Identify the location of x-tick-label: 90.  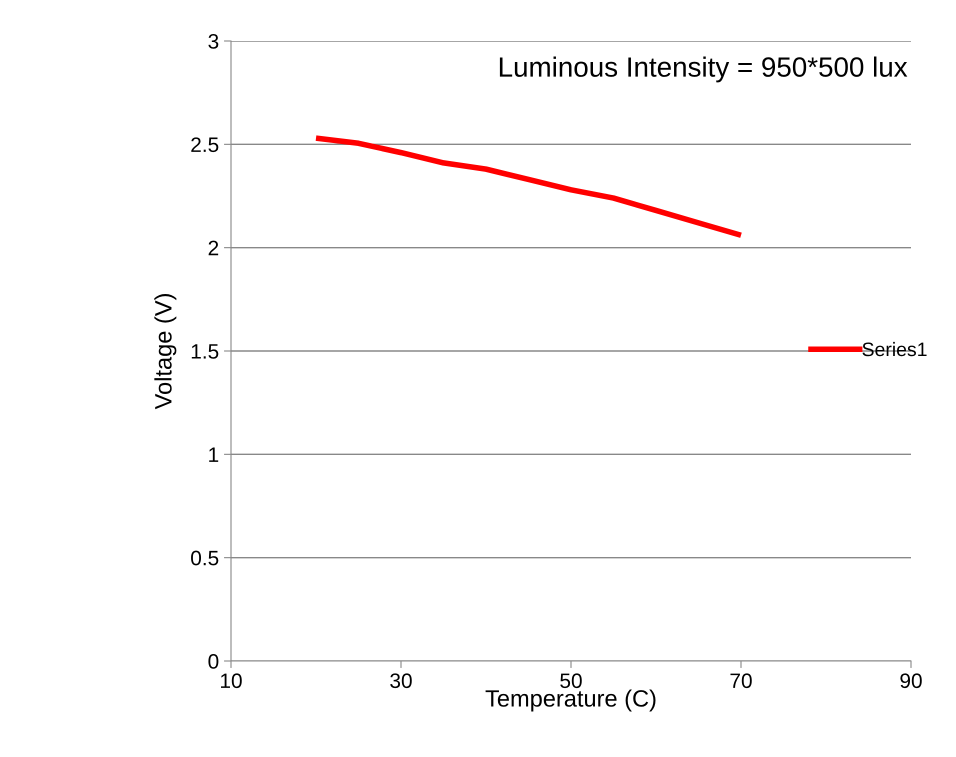
(911, 680).